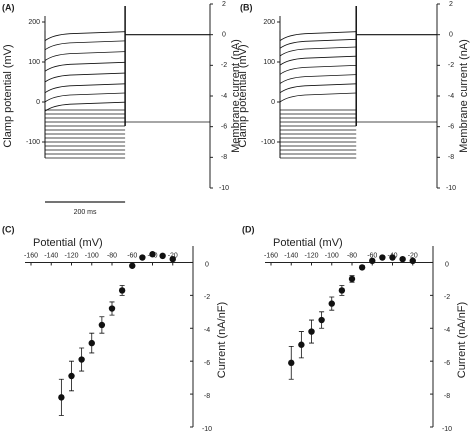 Image resolution: width=474 pixels, height=443 pixels. I want to click on x-tick-label: -80, so click(112, 255).